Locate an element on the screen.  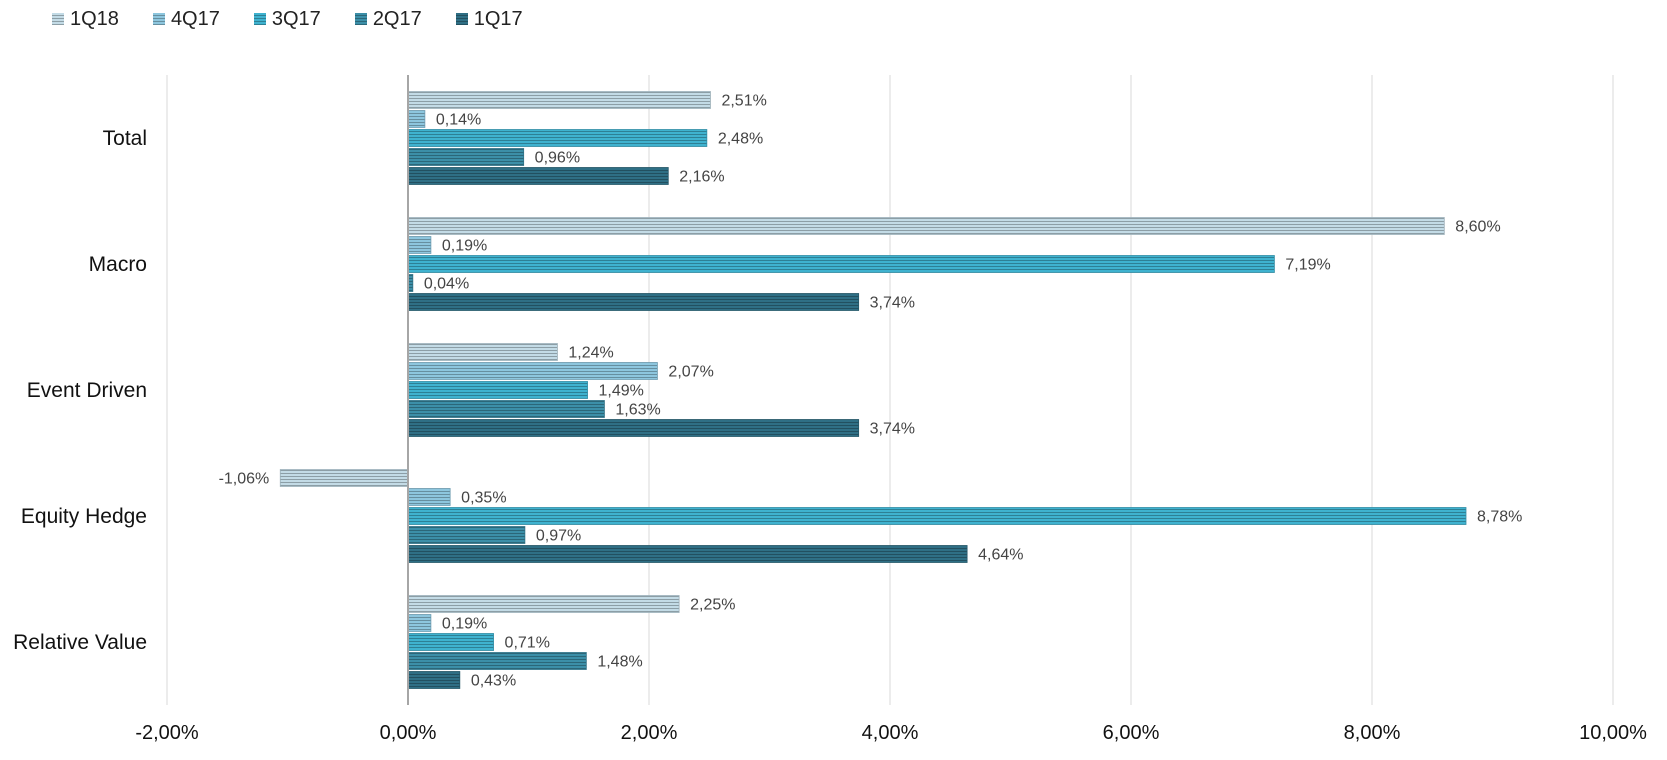
x-tick-label: 0,00% is located at coordinates (408, 733).